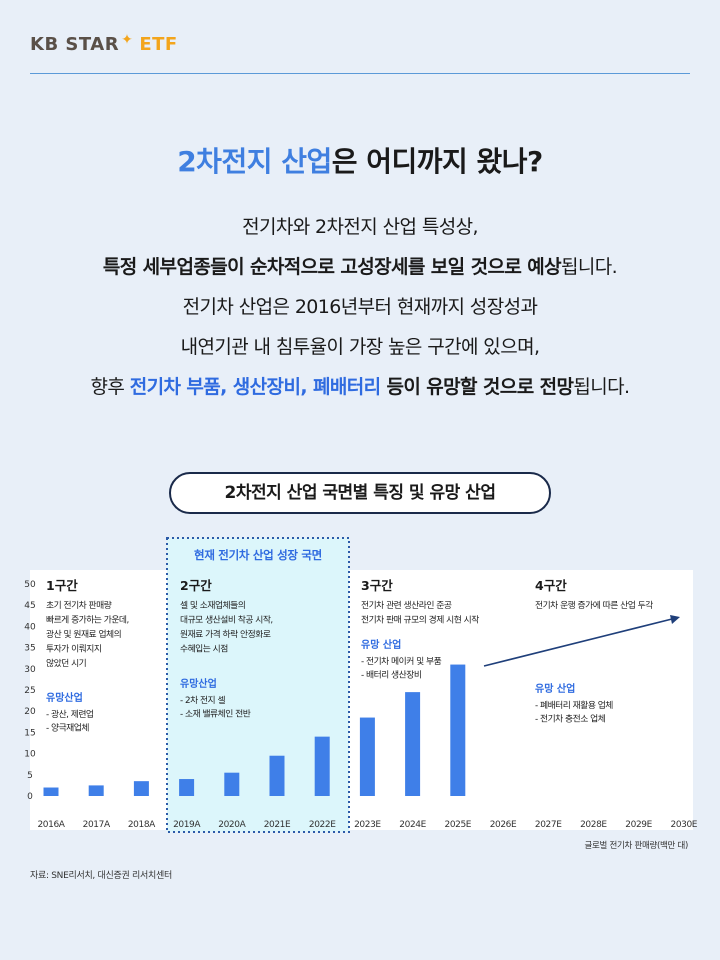 This screenshot has height=960, width=720. Describe the element at coordinates (636, 845) in the screenshot. I see `chart-unit-note: 글로벌 전기차 판매량(백만 대)` at that location.